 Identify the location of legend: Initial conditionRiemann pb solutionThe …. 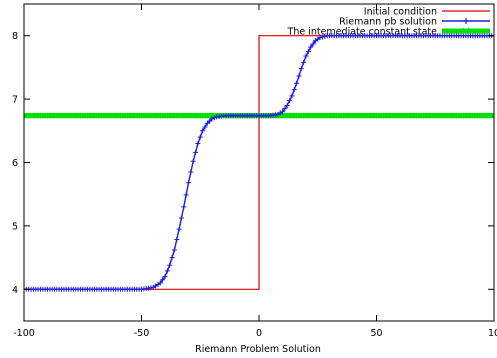
(388, 22).